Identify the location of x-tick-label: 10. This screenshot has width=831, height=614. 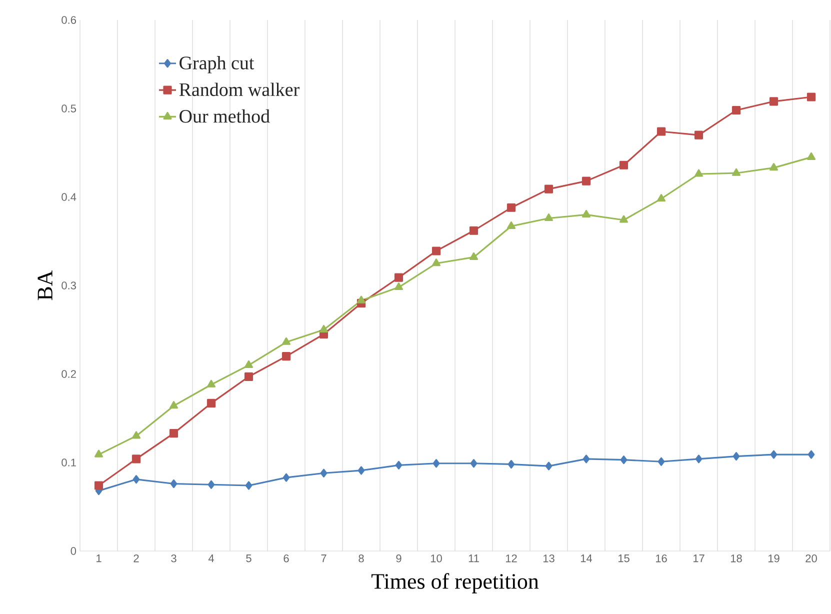
(436, 558).